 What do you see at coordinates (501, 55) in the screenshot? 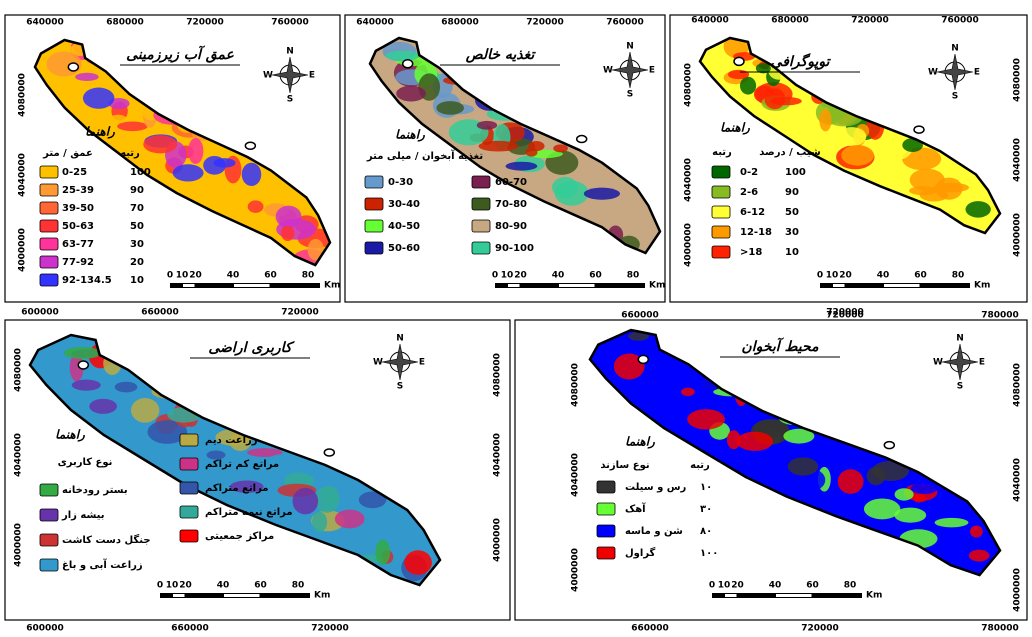
I see `map-title: تغذیه خالص` at bounding box center [501, 55].